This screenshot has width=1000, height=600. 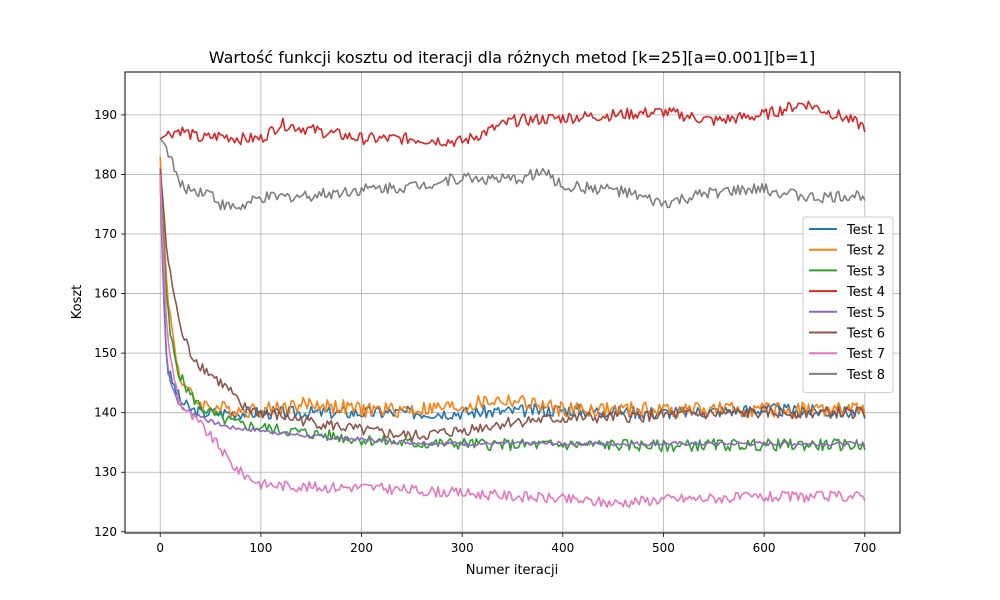 What do you see at coordinates (105, 294) in the screenshot?
I see `y-tick-label: 160` at bounding box center [105, 294].